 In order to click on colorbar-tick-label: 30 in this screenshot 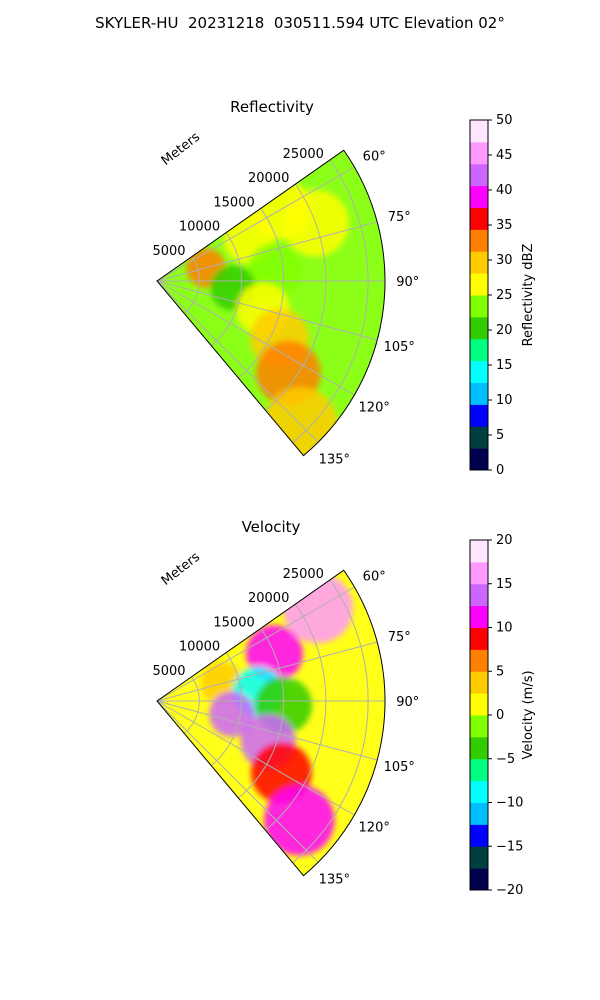, I will do `click(504, 260)`.